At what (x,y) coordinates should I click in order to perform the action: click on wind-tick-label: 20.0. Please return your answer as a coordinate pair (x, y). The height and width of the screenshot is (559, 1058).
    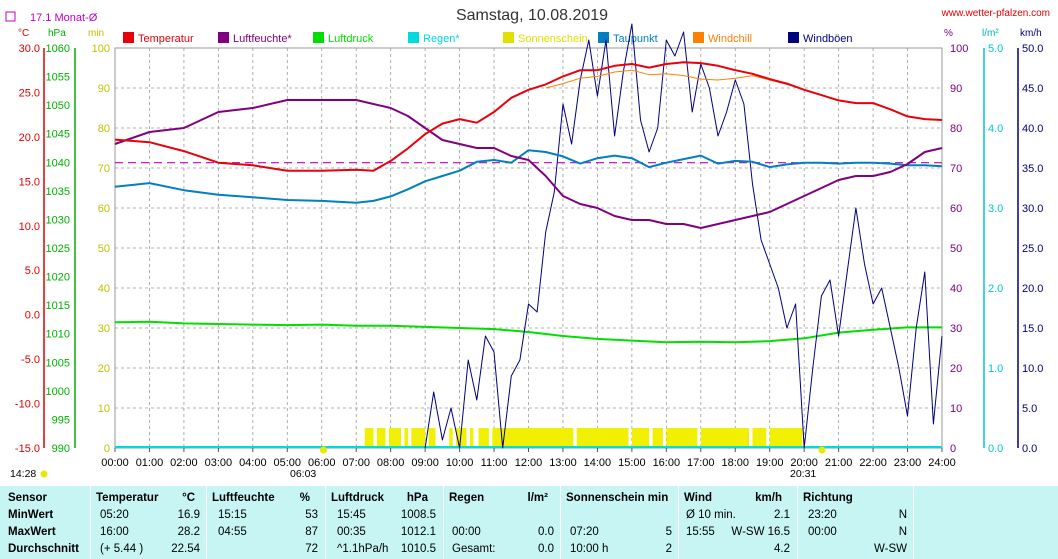
    Looking at the image, I should click on (1032, 289).